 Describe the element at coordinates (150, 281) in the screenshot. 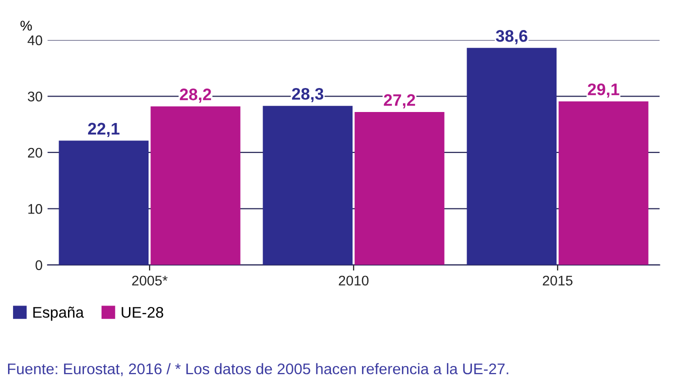

I see `x-tick-label: 2005*` at that location.